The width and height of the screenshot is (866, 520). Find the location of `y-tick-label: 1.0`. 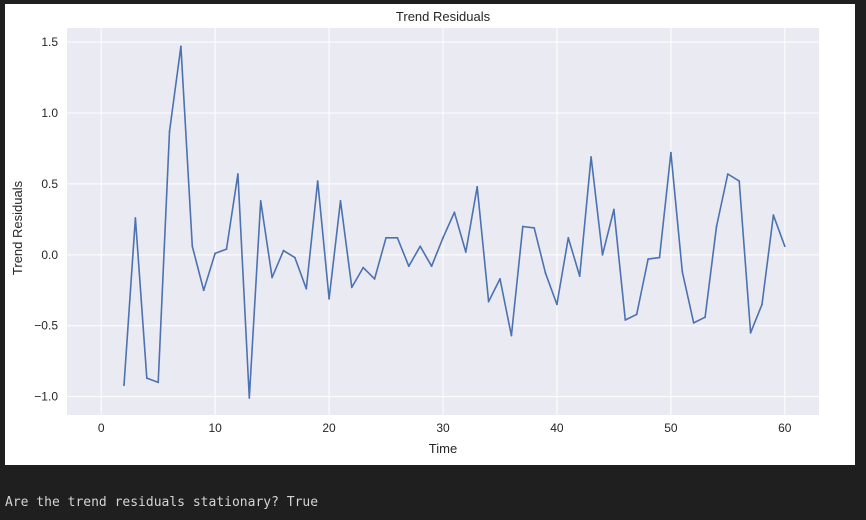

y-tick-label: 1.0 is located at coordinates (49, 113).